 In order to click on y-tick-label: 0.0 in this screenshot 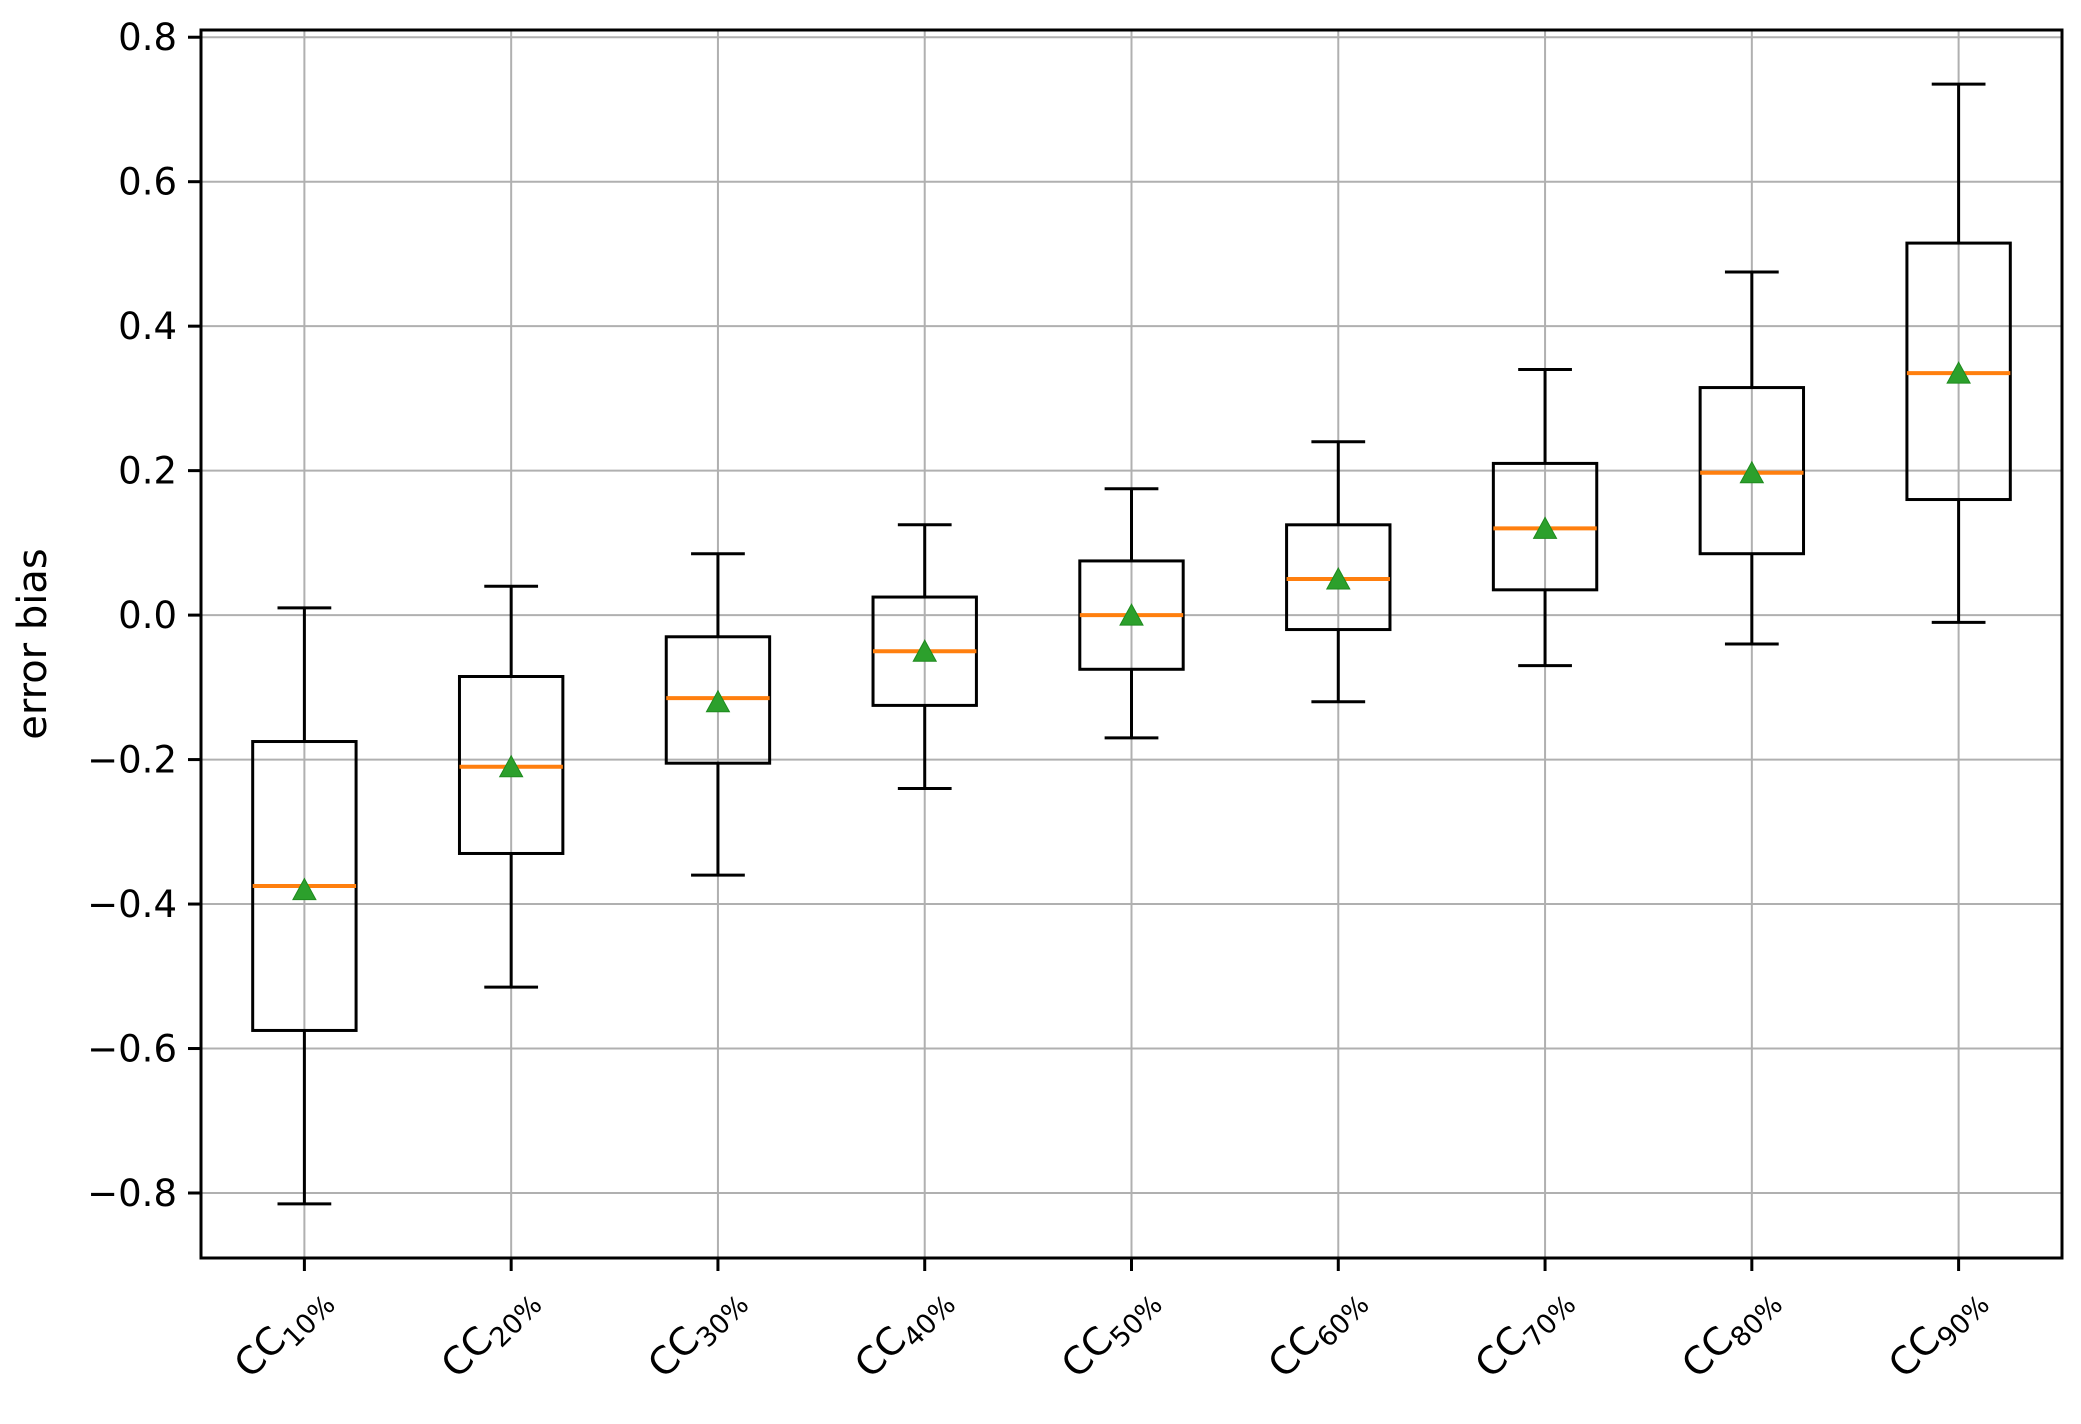, I will do `click(147, 615)`.